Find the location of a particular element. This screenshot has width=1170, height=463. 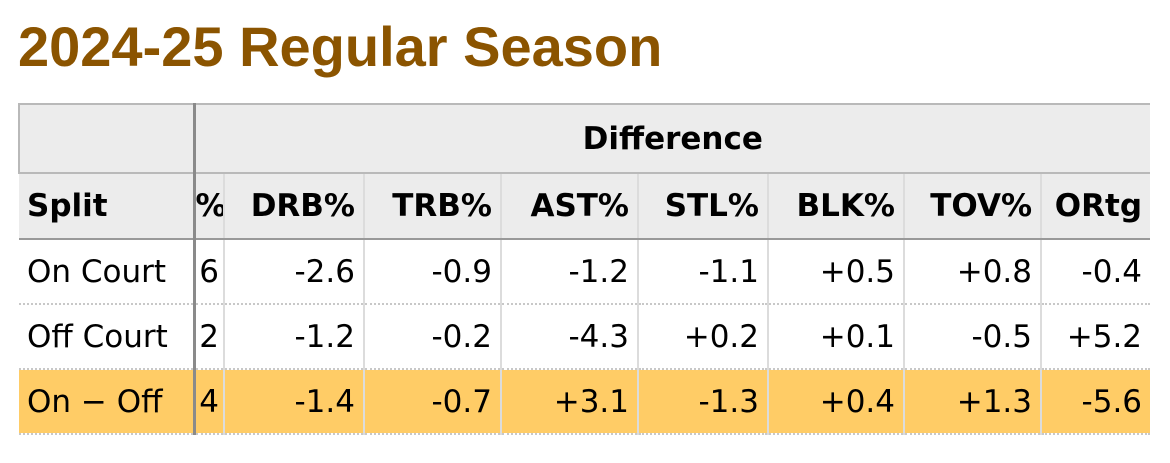

column-header-split: Split is located at coordinates (107, 206).